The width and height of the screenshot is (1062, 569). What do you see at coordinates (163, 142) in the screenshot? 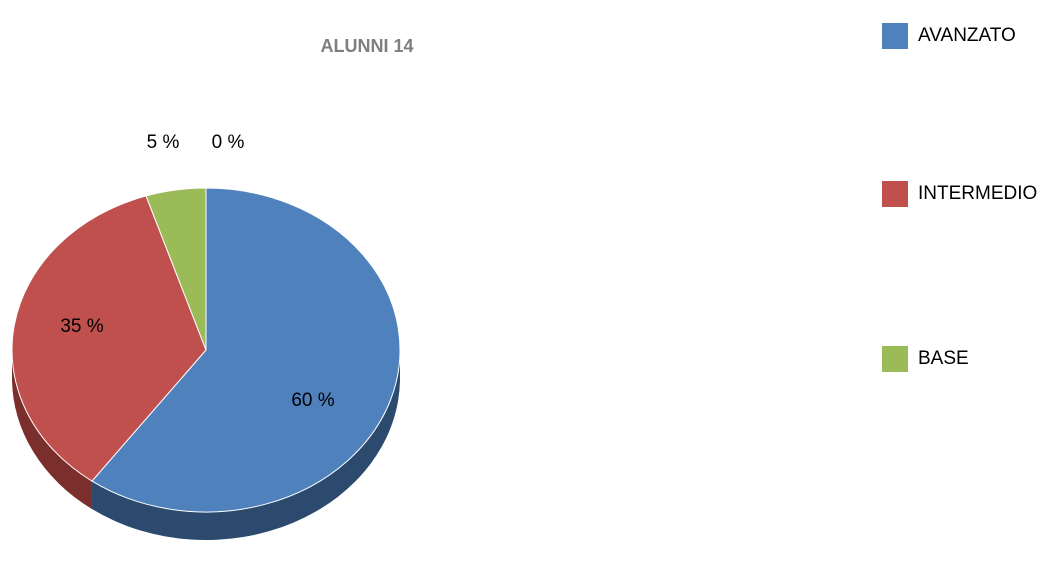
I see `data-label: 5 %` at bounding box center [163, 142].